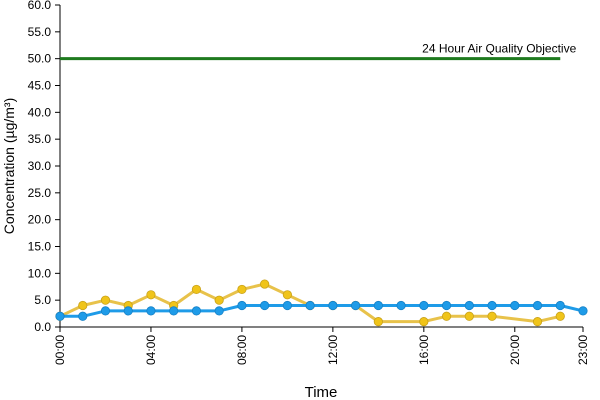 The width and height of the screenshot is (600, 400). I want to click on series-line, so click(322, 311).